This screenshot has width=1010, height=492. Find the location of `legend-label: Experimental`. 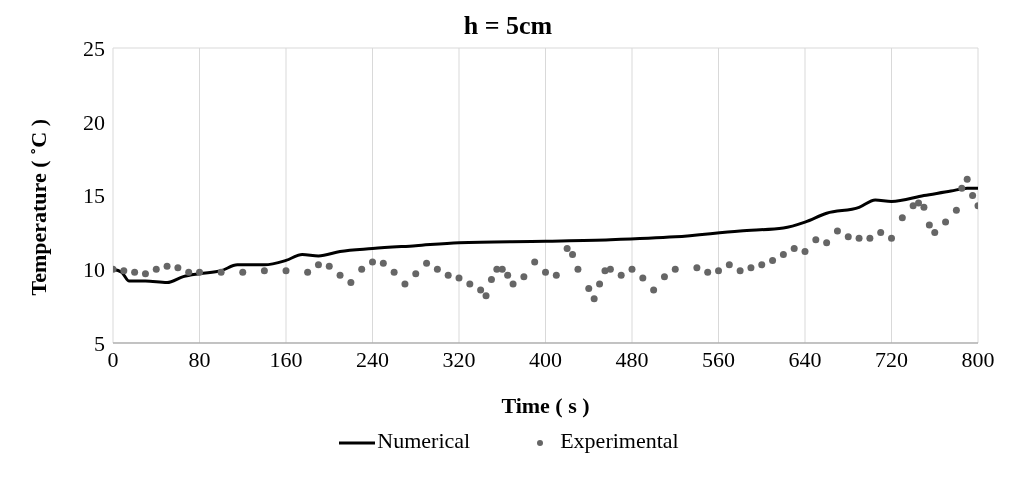

legend-label: Experimental is located at coordinates (619, 441).